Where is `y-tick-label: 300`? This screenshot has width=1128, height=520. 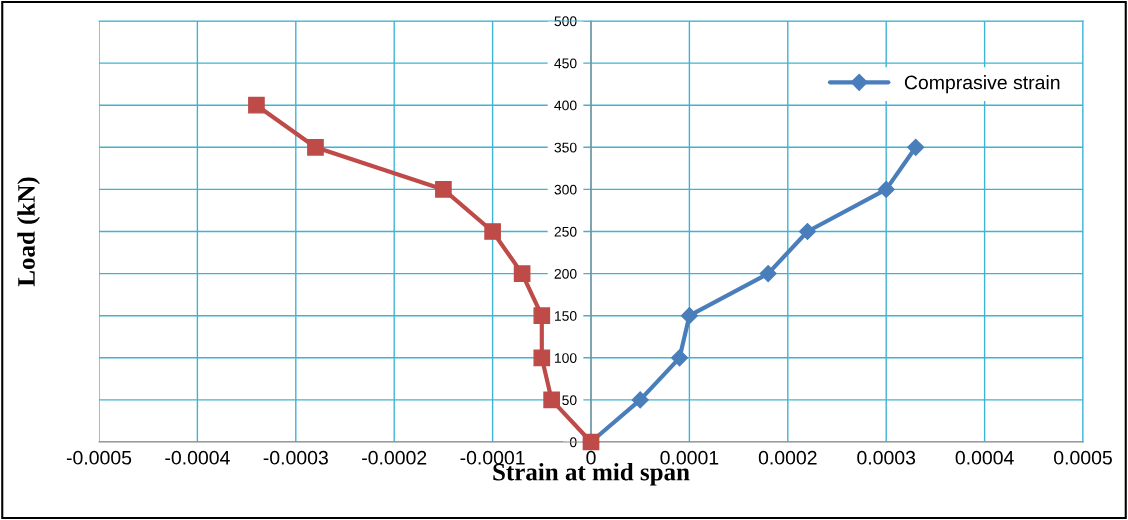 y-tick-label: 300 is located at coordinates (565, 189).